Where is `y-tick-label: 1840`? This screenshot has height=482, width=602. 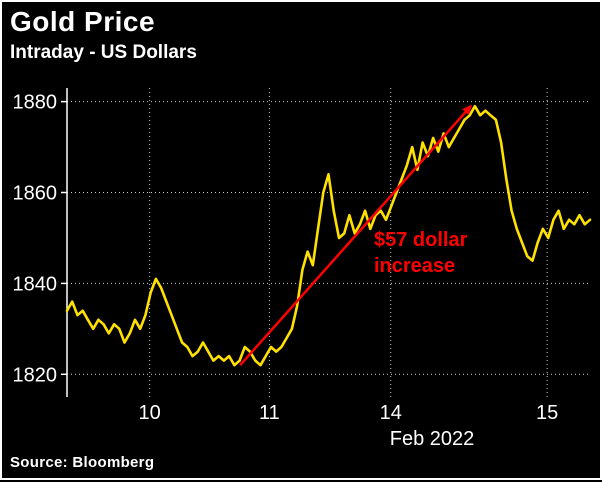 y-tick-label: 1840 is located at coordinates (35, 284).